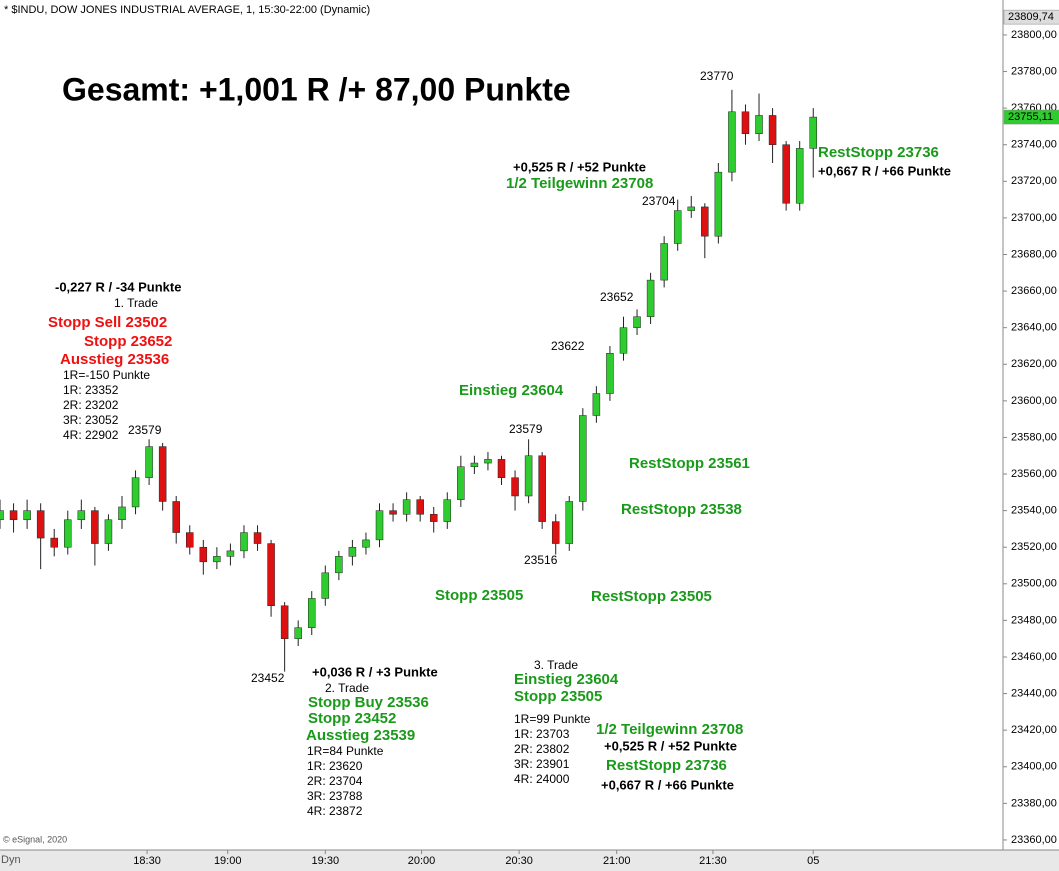  I want to click on annotation: Stopp 23452, so click(352, 718).